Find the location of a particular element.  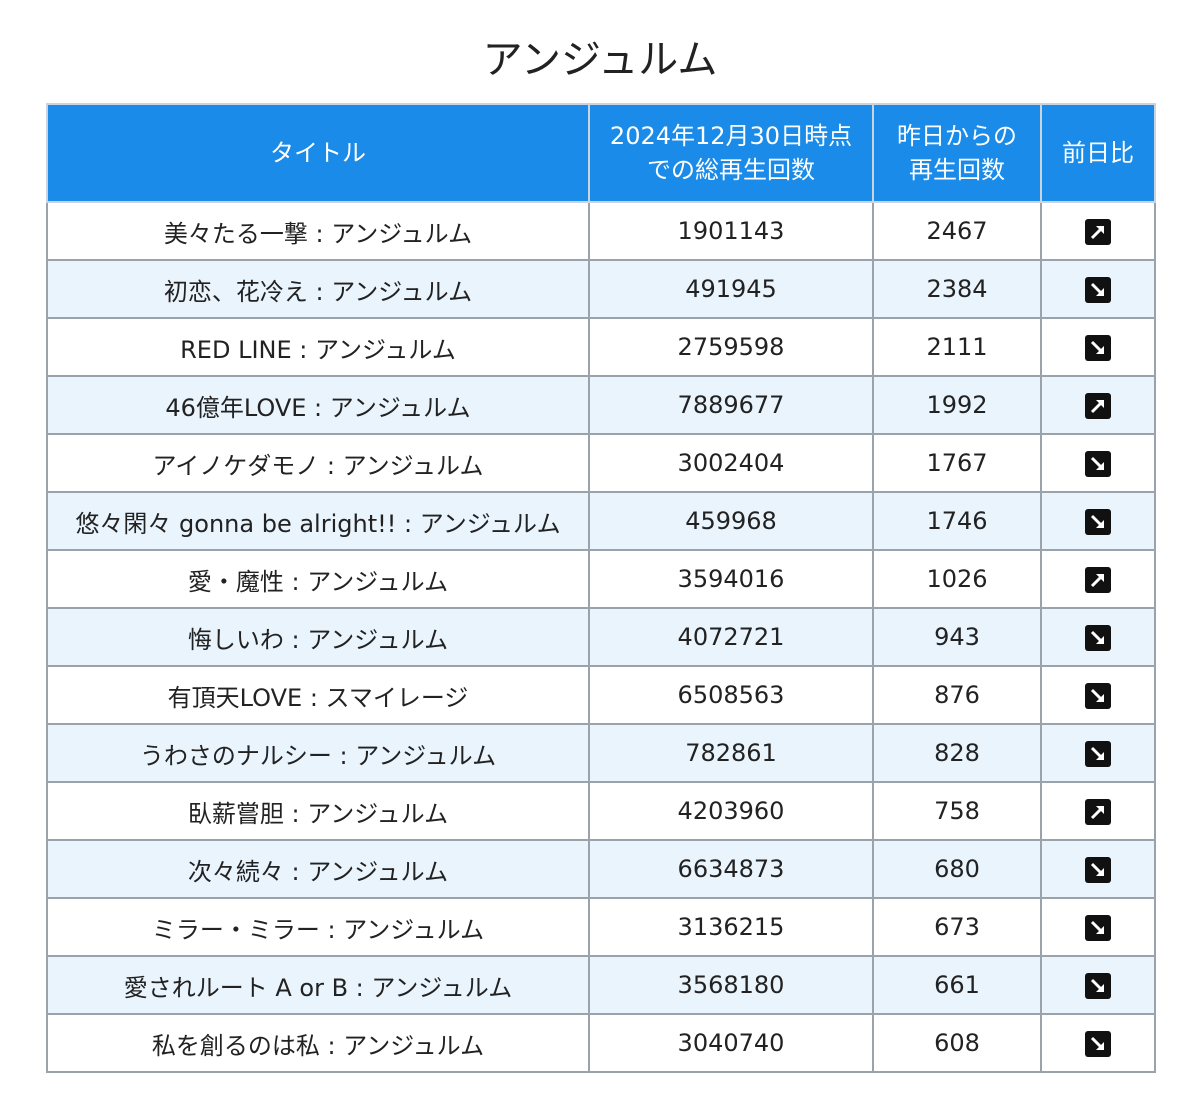

total-plays-cell: 4072721 is located at coordinates (731, 637).